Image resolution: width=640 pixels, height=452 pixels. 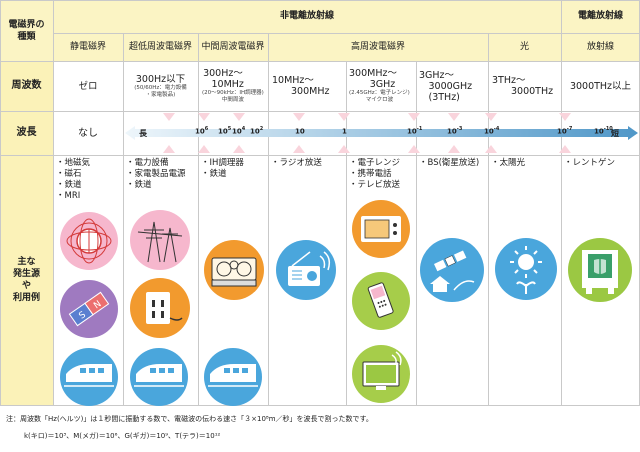 I want to click on category-label: 光, so click(x=524, y=46).